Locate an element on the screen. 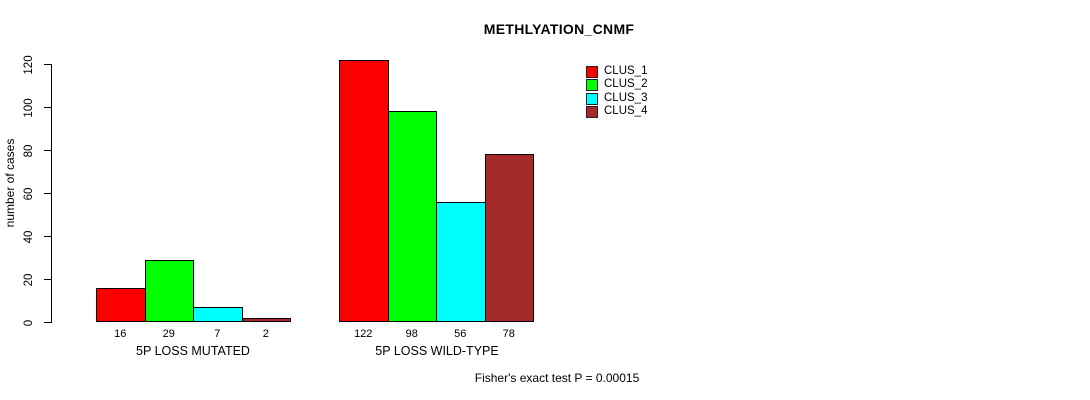  bar-value-label: 98 is located at coordinates (411, 334).